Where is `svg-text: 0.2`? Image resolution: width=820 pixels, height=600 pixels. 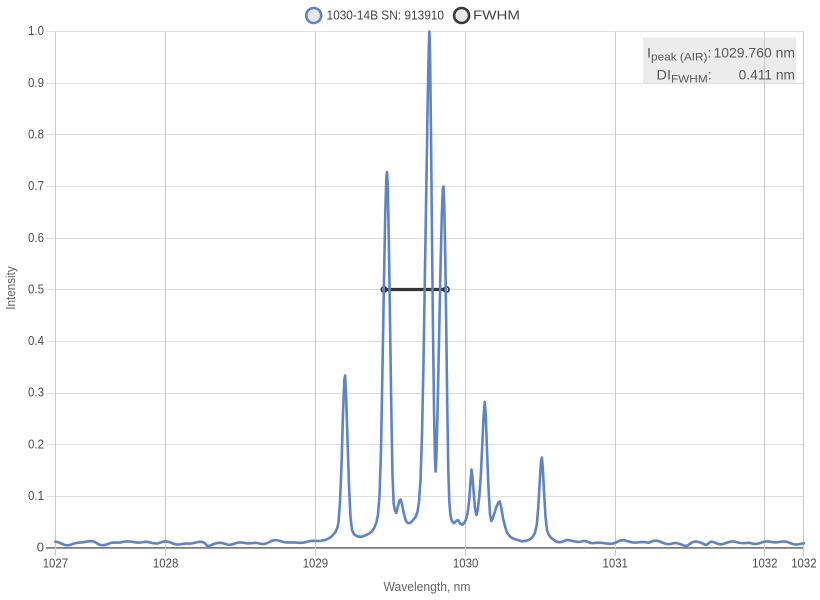 svg-text: 0.2 is located at coordinates (36, 443).